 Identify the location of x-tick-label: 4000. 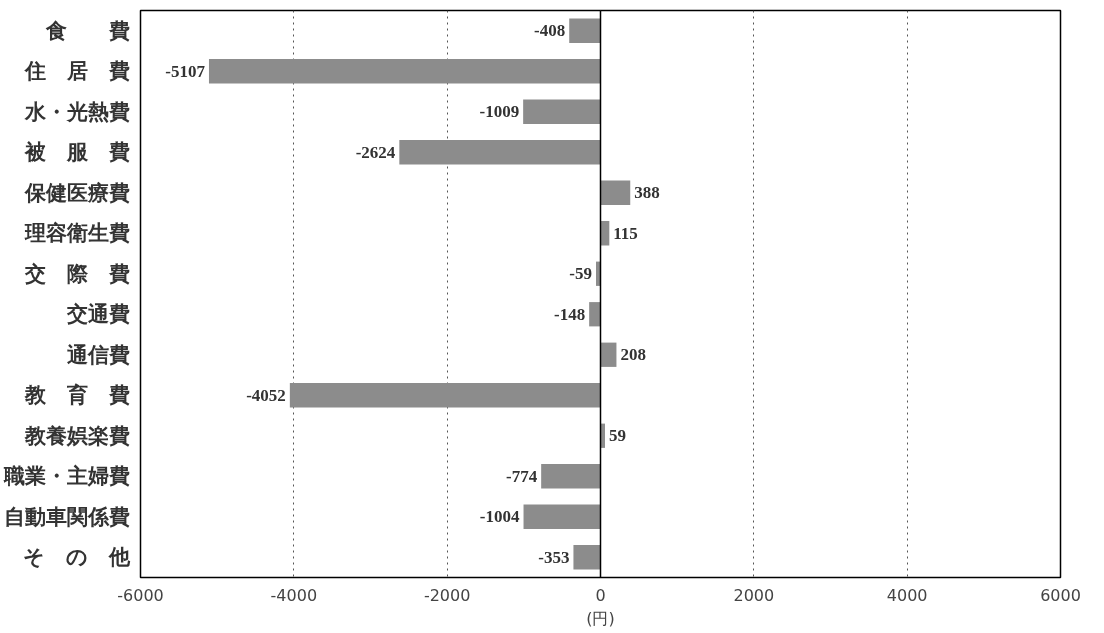
(907, 595).